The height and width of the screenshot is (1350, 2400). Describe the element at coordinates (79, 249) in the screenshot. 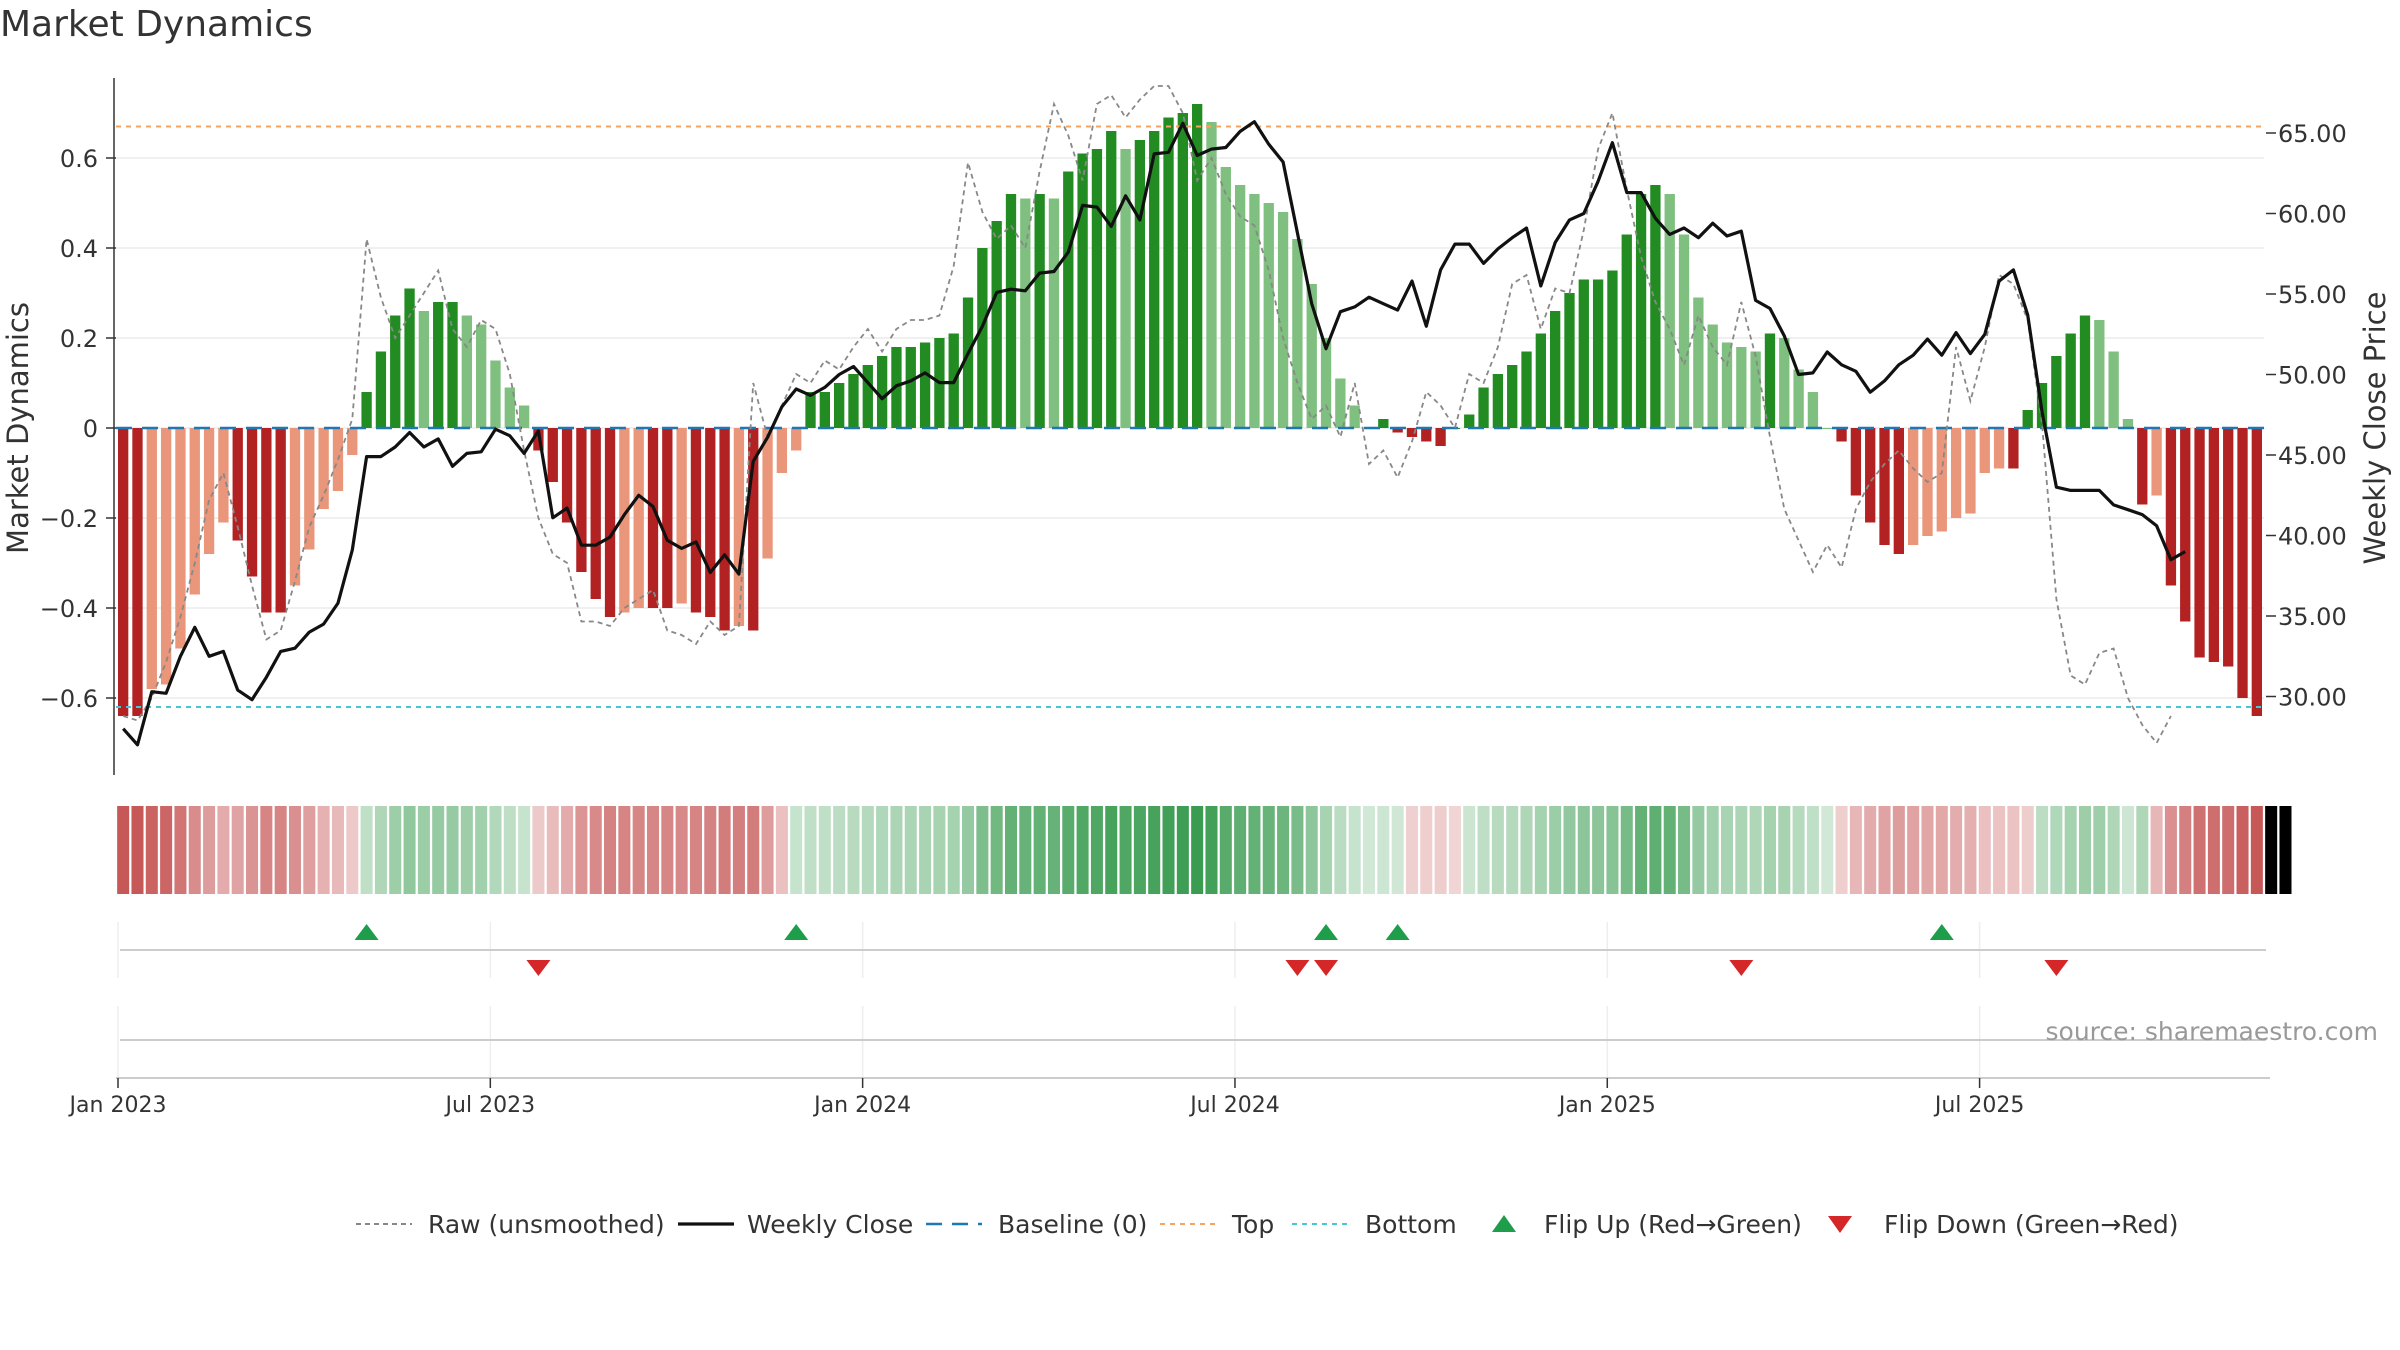

I see `left-tick-label: 0.4` at that location.